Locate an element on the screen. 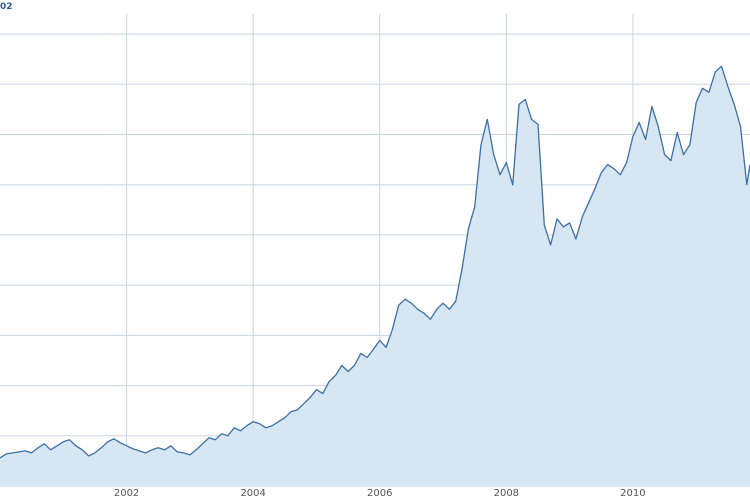  x-tick-label: 2002 is located at coordinates (126, 493).